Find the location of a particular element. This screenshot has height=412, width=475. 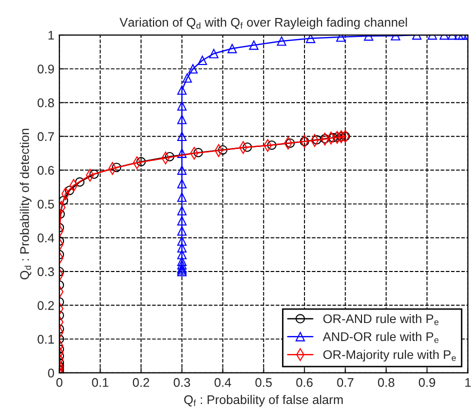

y-tick-label: 0.9 is located at coordinates (46, 69).